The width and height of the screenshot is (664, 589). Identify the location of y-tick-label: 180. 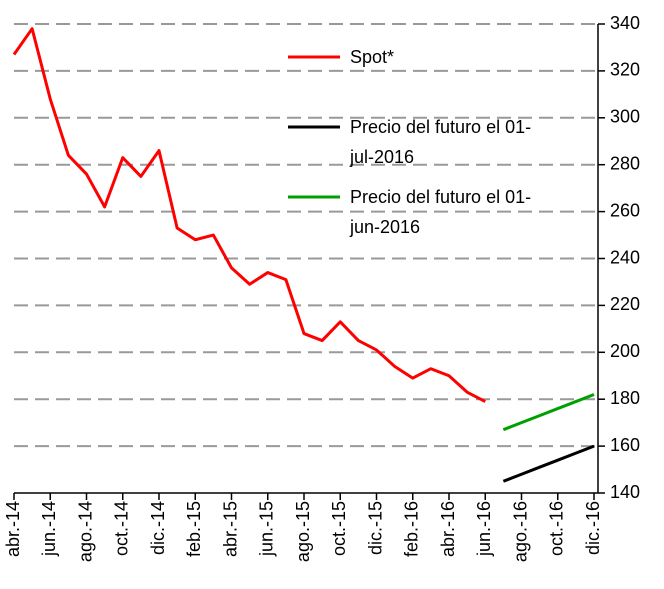
(625, 398).